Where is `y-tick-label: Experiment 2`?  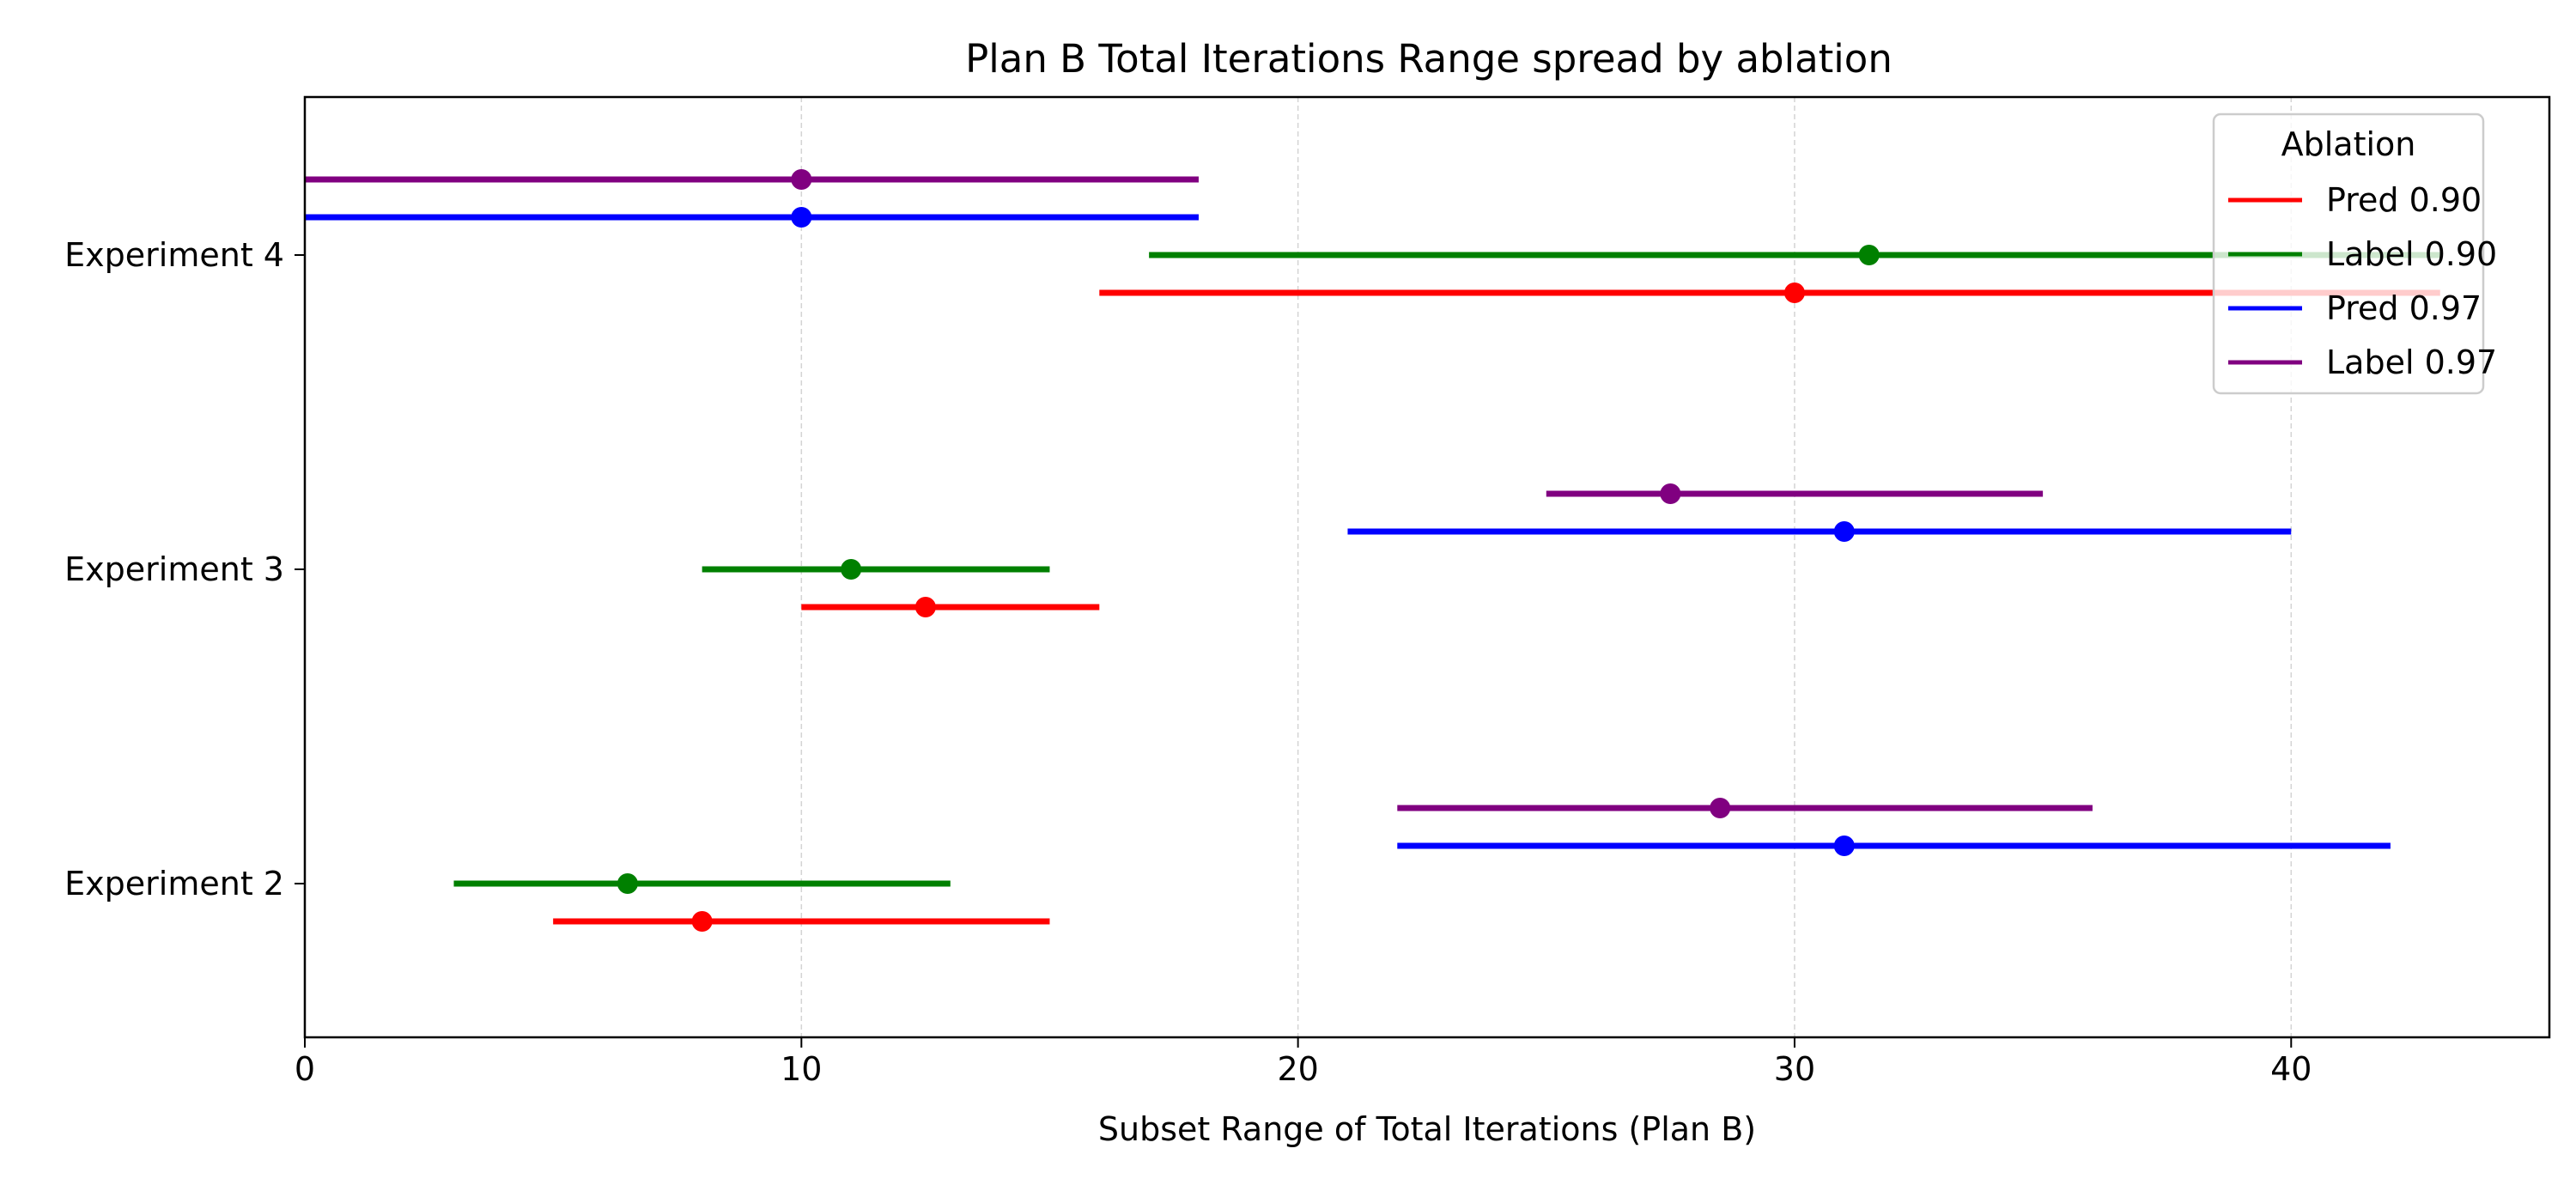 y-tick-label: Experiment 2 is located at coordinates (174, 883).